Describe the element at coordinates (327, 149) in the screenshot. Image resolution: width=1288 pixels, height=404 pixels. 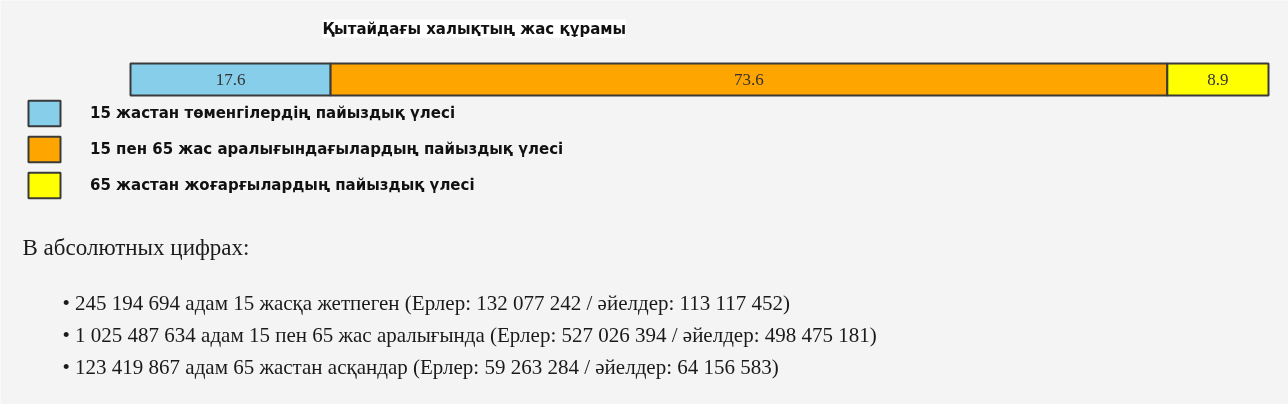
I see `legend-label: 15 пен 65 жас аралығындағылардың пайыздық үлесі` at that location.